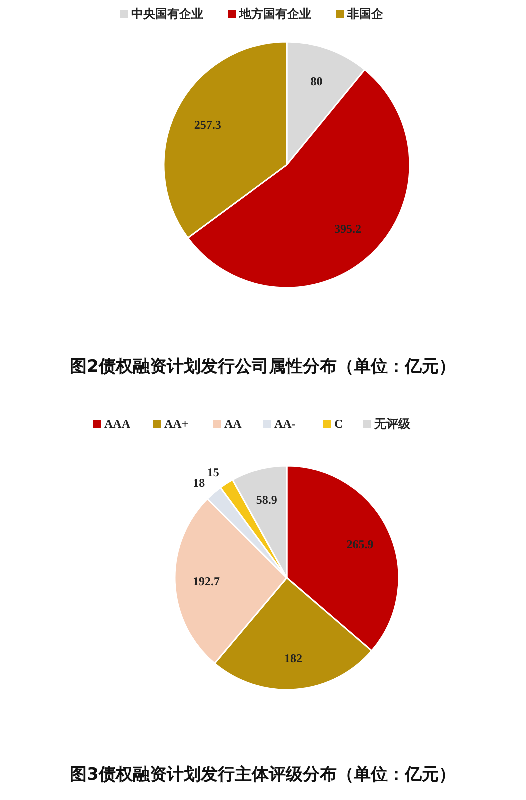  I want to click on data-label: 192.7, so click(206, 581).